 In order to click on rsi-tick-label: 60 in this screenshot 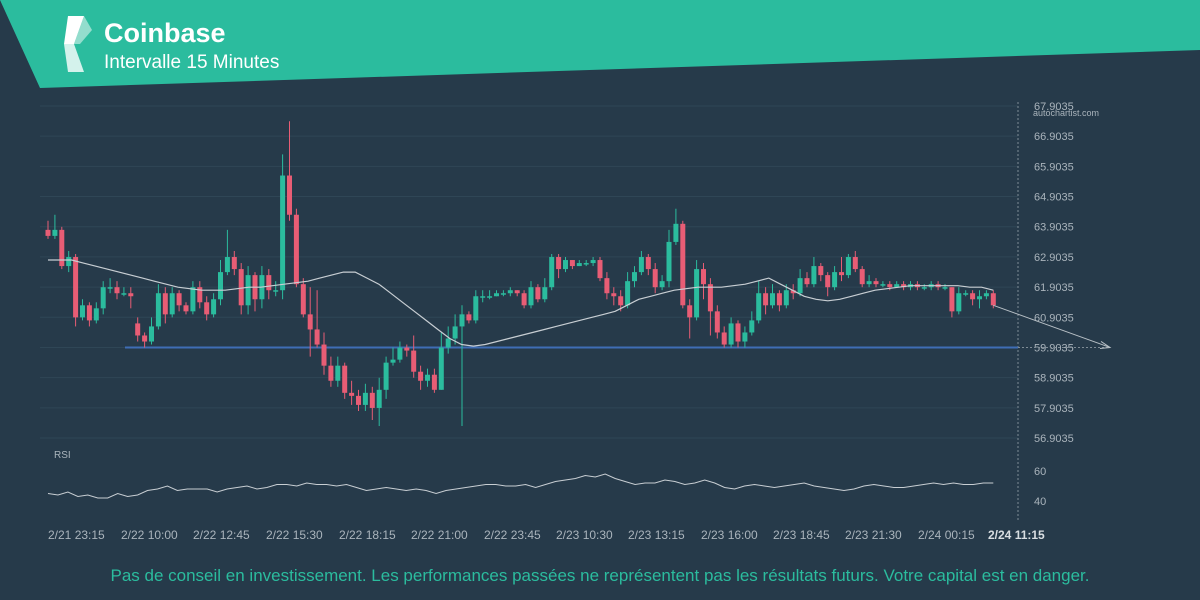, I will do `click(1040, 472)`.